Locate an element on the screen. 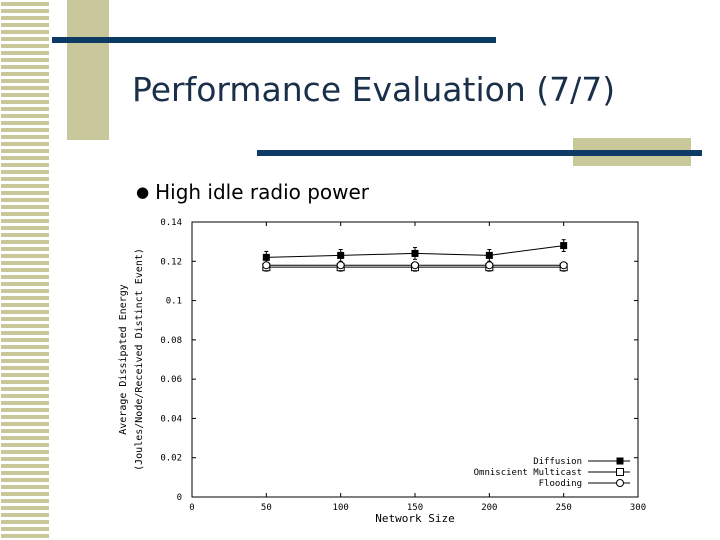 The image size is (720, 540). x-tick-label: 0 is located at coordinates (191, 508).